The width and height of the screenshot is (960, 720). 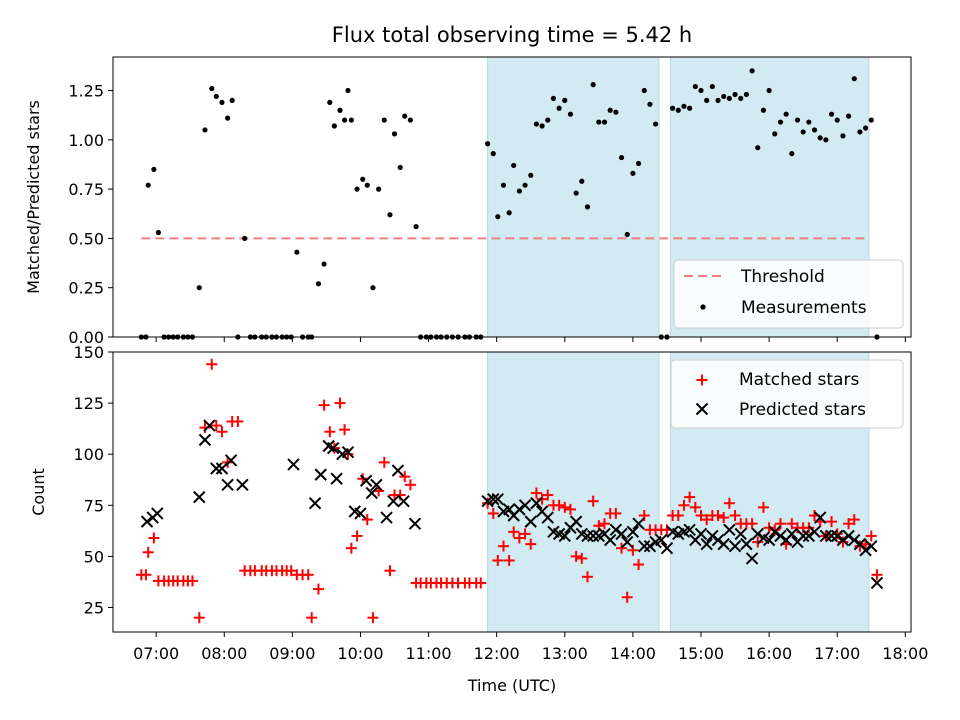 What do you see at coordinates (497, 653) in the screenshot?
I see `x-tick-label: 12:00` at bounding box center [497, 653].